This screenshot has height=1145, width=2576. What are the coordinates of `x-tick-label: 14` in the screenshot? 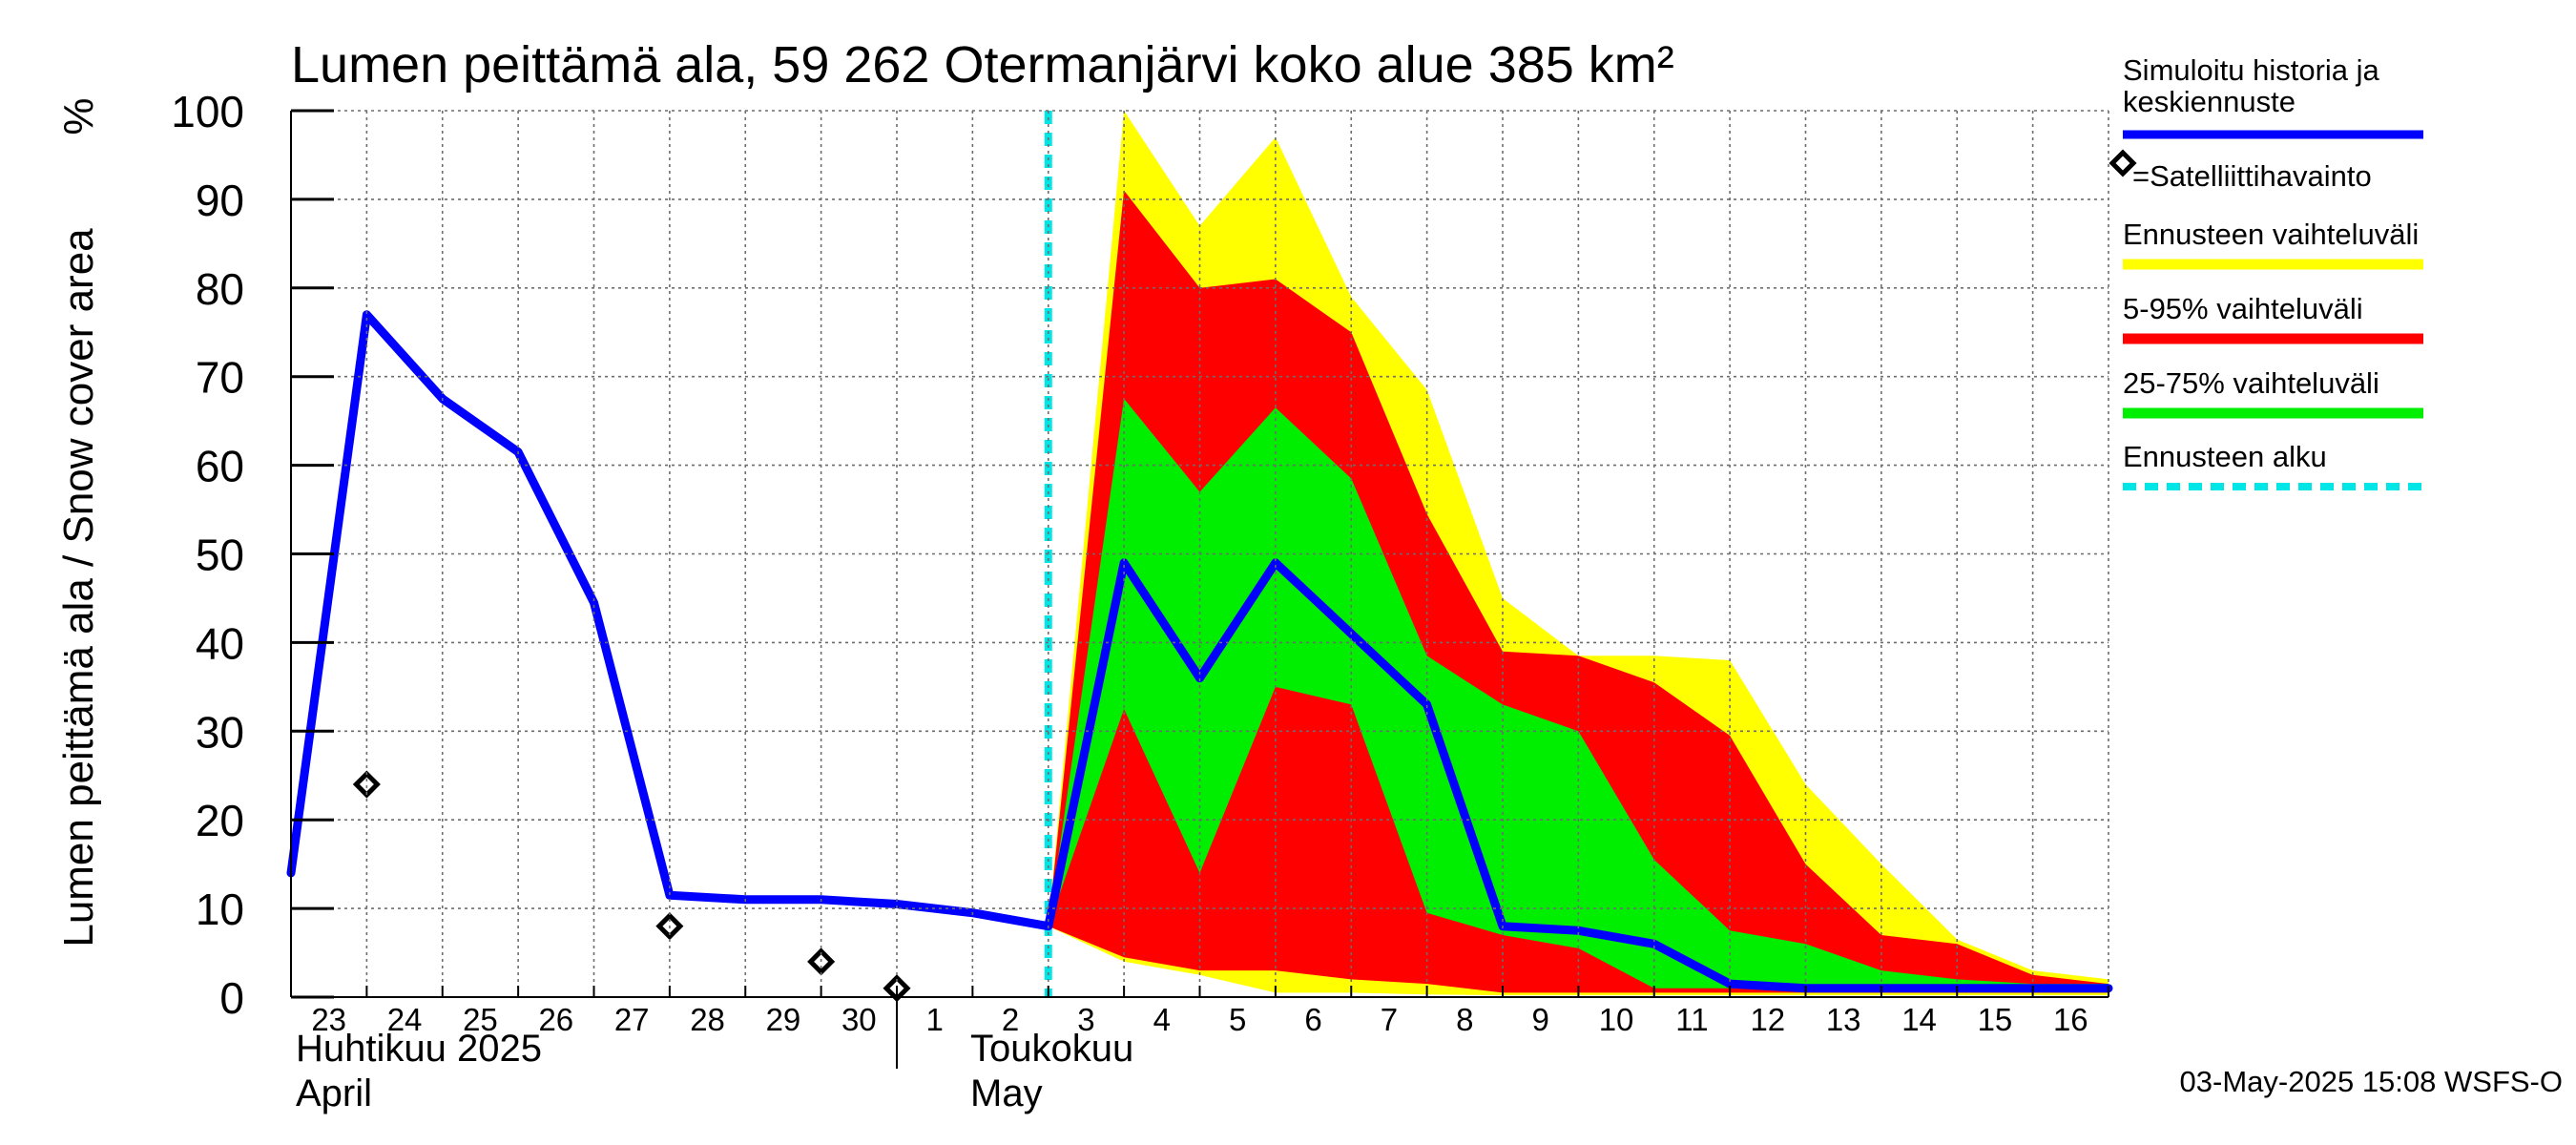 It's located at (1919, 1019).